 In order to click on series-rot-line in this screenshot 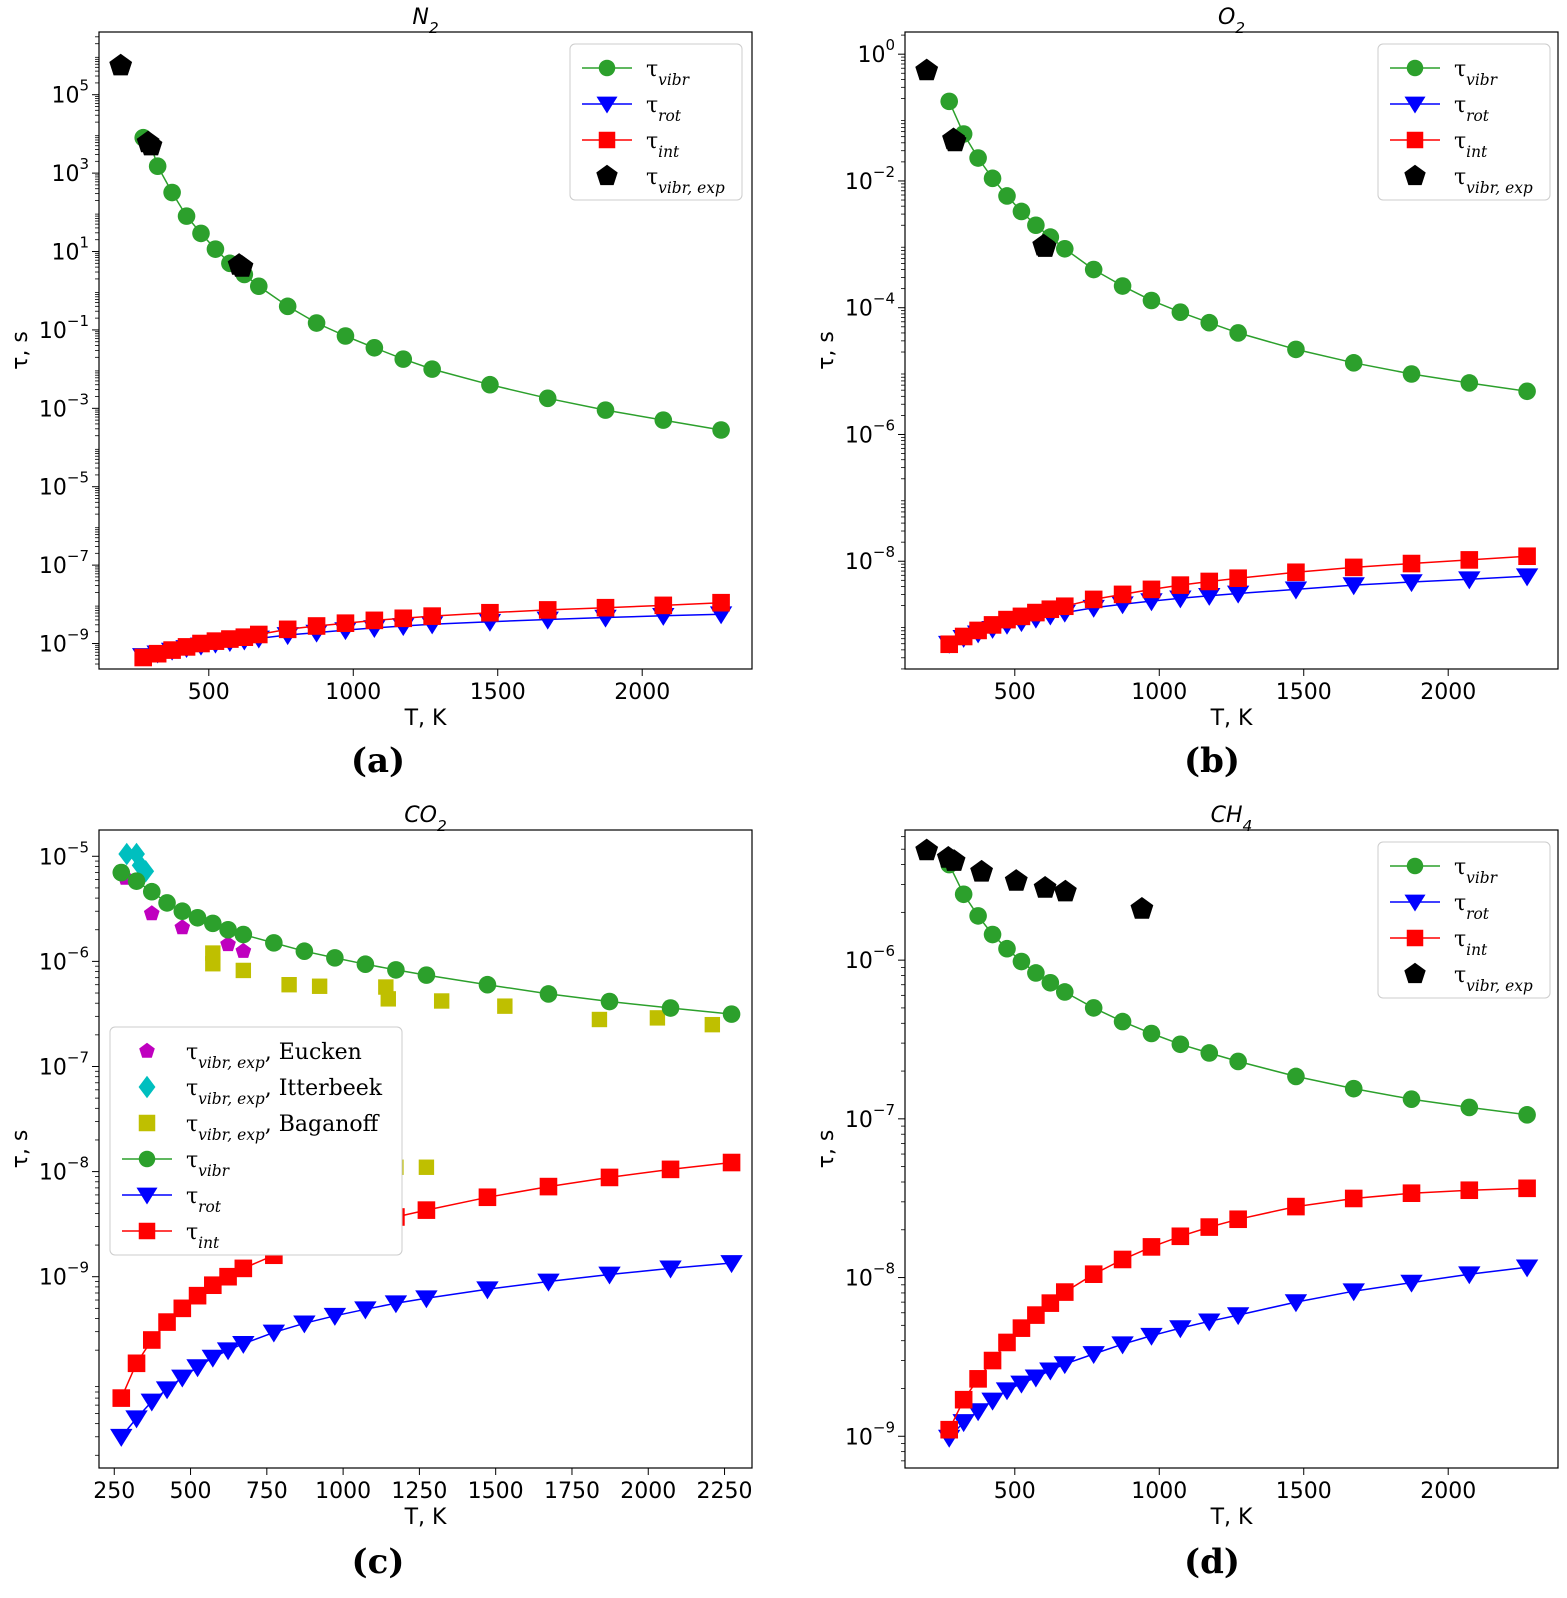, I will do `click(1238, 1352)`.